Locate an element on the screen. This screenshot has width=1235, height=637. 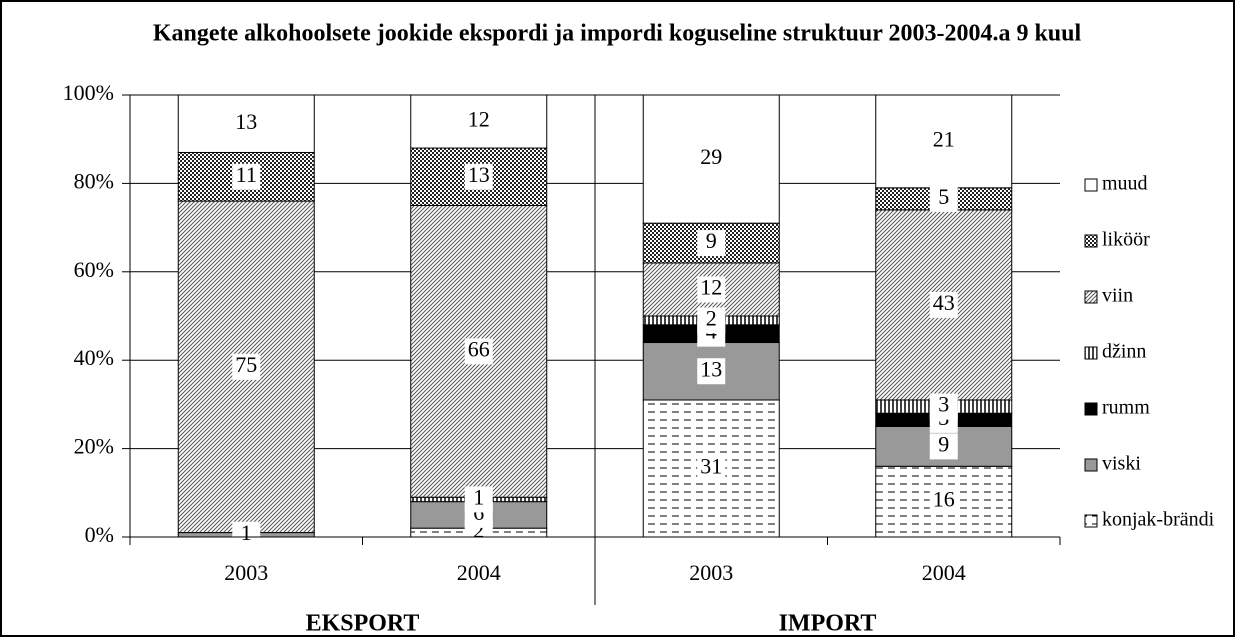
legend-label: muud is located at coordinates (1125, 184).